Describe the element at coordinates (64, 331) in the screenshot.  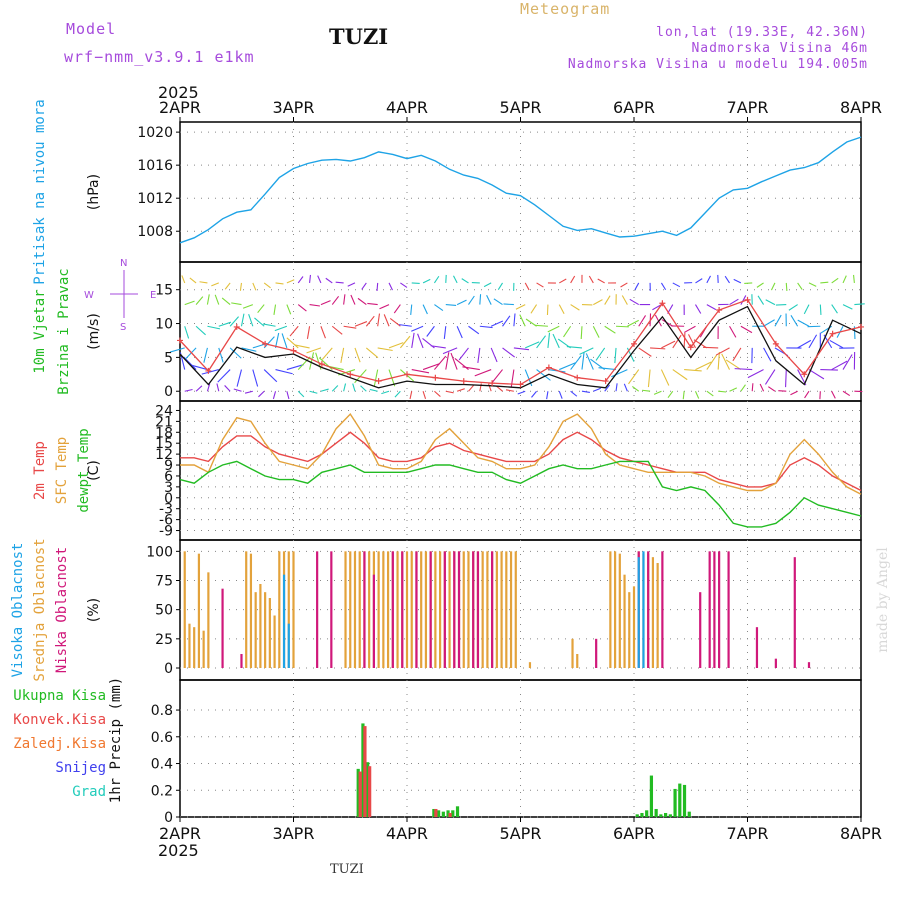
I see `wind-label: Brzina i Pravac` at that location.